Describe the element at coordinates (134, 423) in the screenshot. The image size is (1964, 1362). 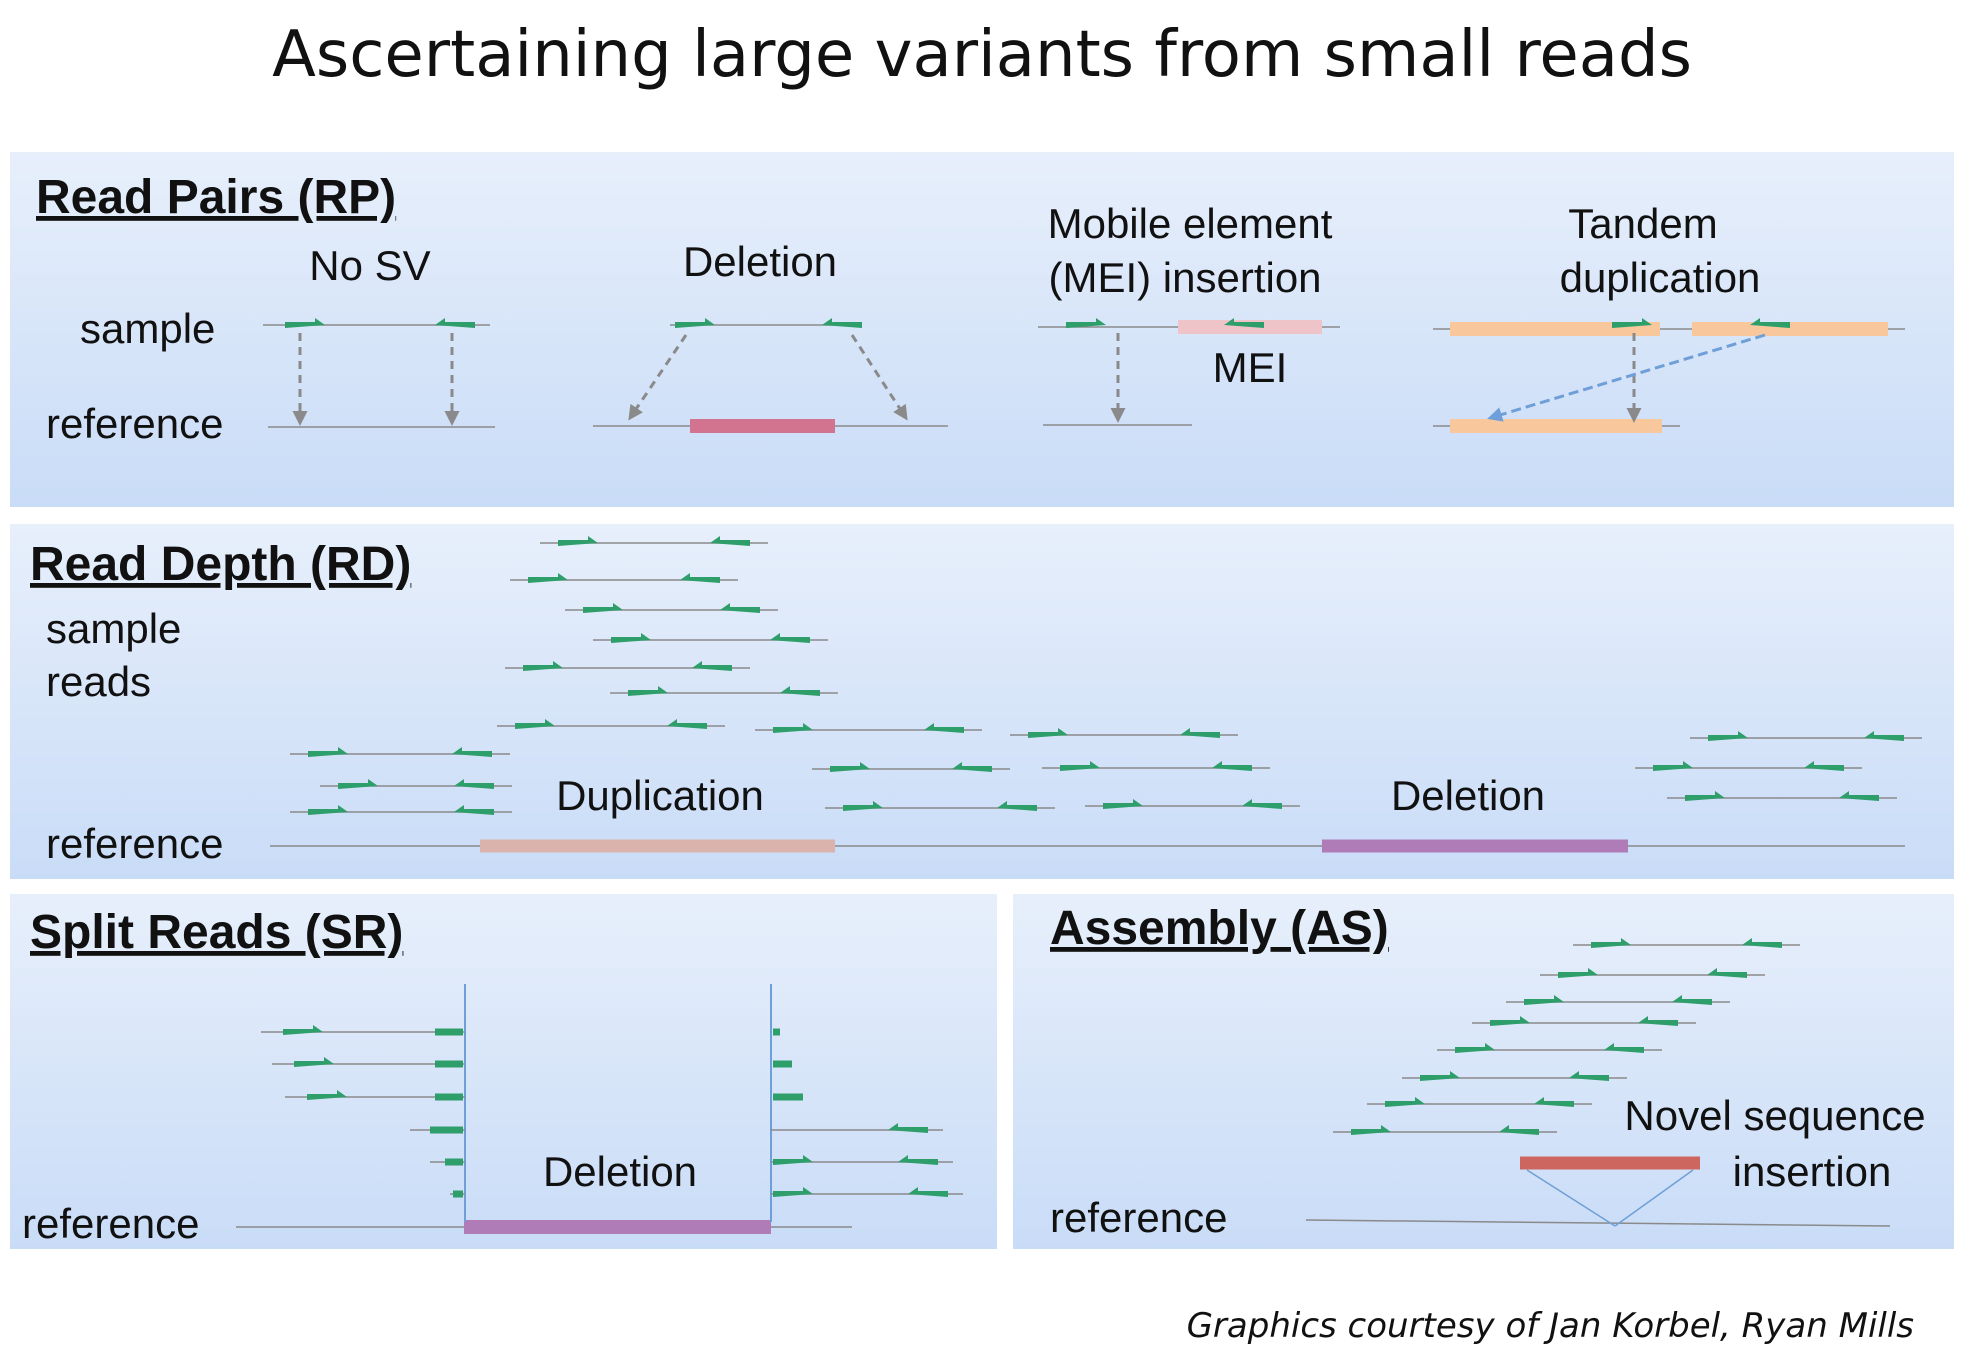
I see `rp-reference-label: reference` at that location.